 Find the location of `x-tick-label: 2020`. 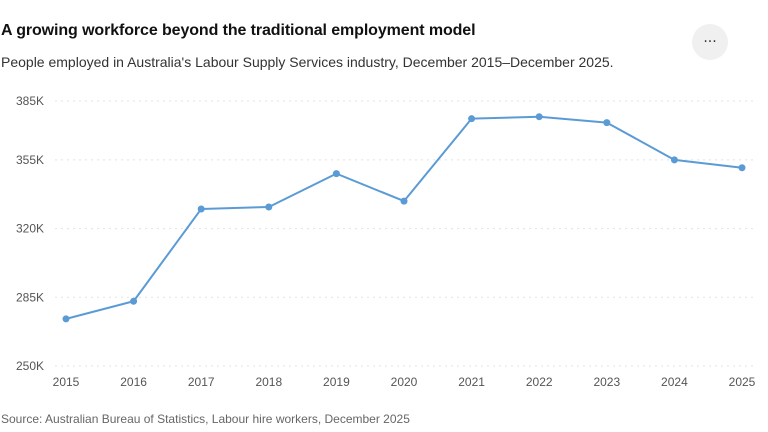

x-tick-label: 2020 is located at coordinates (404, 382).